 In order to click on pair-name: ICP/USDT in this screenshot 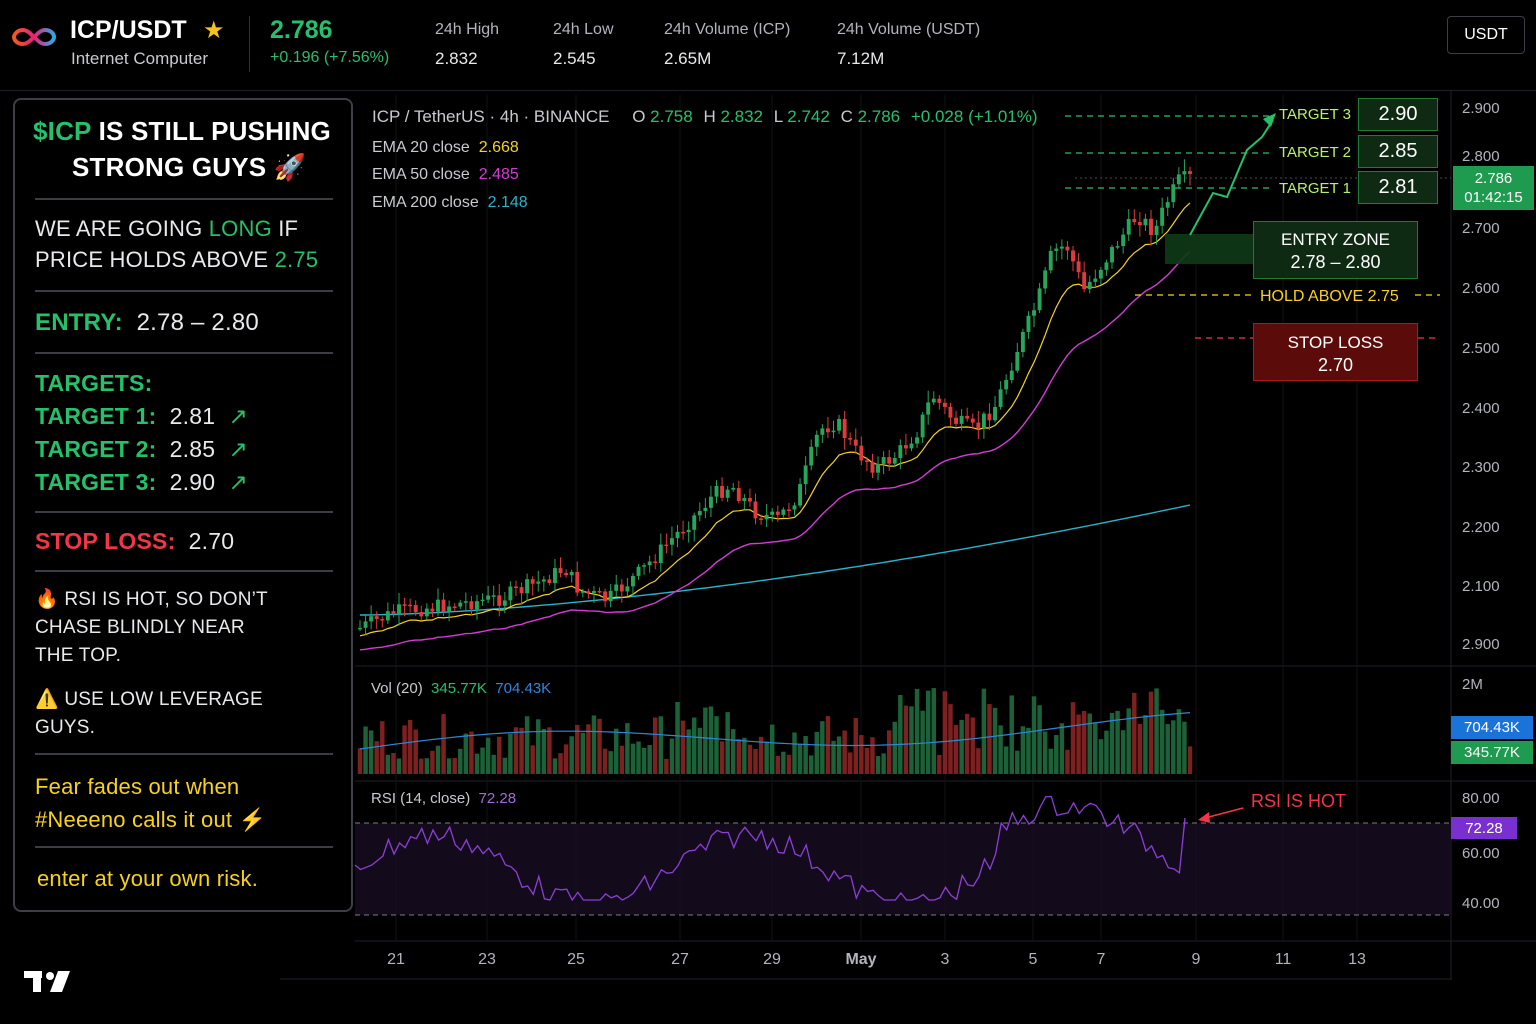, I will do `click(128, 30)`.